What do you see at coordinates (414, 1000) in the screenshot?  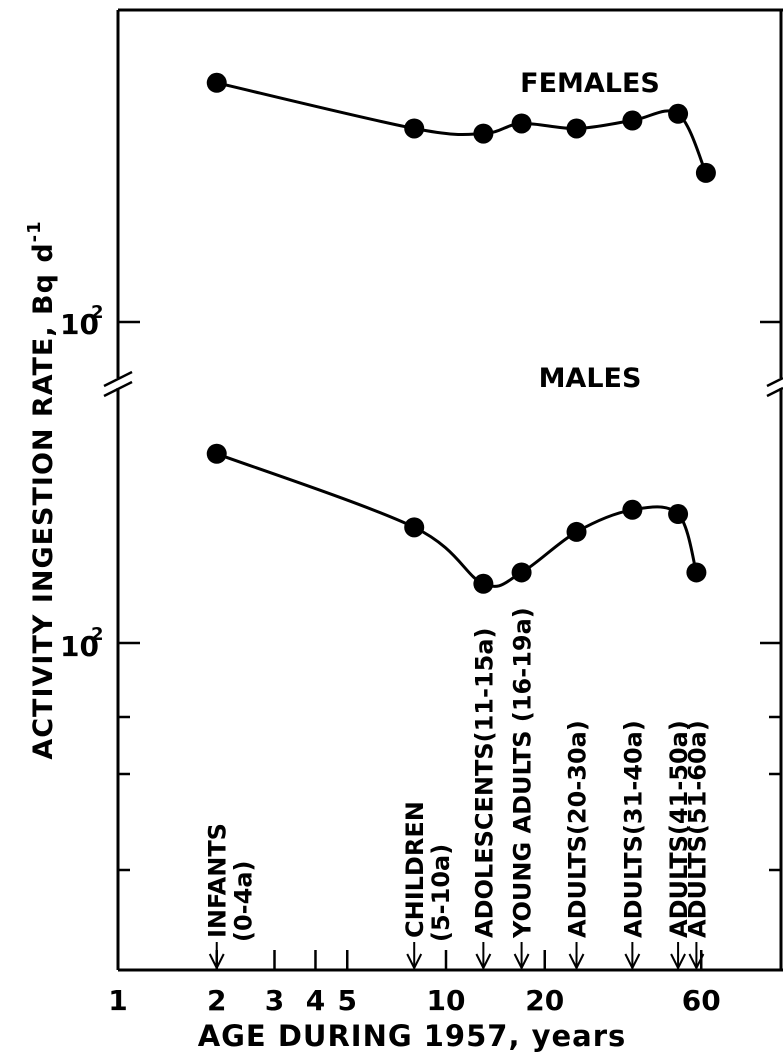 I see `x-tick-labels: 1 2 3 4 5 10 20 60` at bounding box center [414, 1000].